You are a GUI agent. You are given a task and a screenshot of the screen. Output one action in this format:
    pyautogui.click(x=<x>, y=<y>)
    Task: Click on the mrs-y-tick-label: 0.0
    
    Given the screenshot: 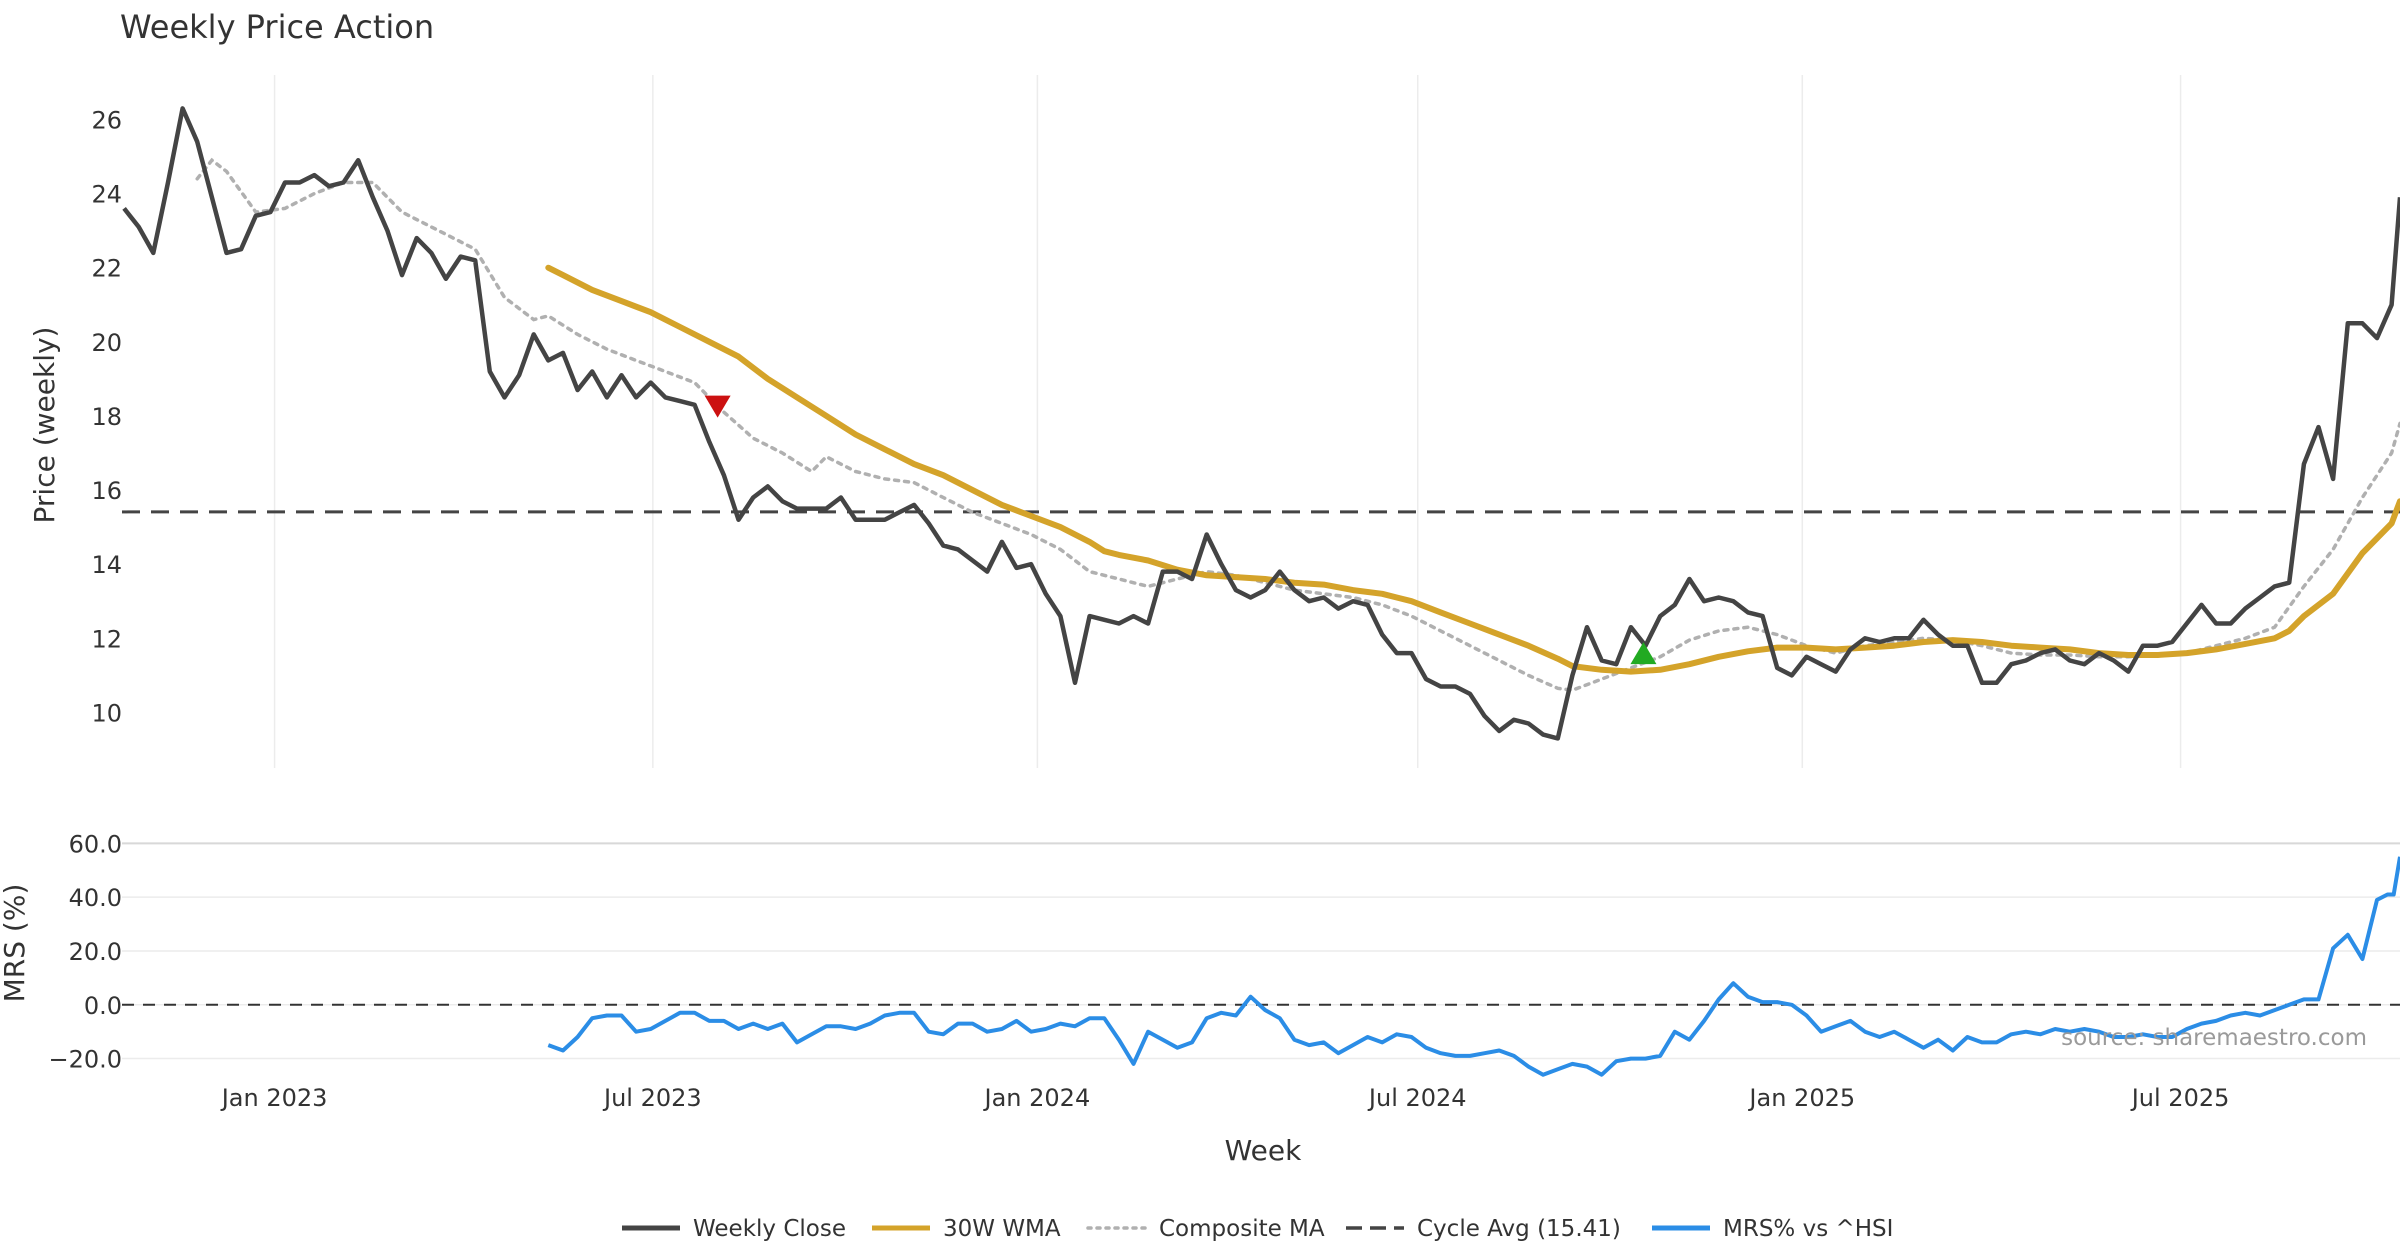 What is the action you would take?
    pyautogui.click(x=103, y=1006)
    